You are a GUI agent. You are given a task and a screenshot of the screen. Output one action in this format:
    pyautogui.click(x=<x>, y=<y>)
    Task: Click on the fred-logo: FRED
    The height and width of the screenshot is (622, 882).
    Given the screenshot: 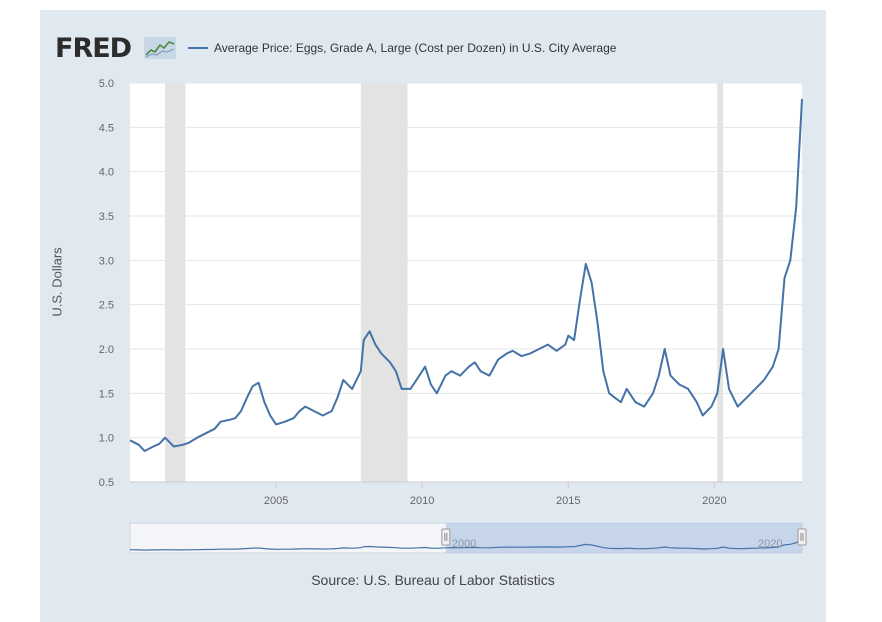 What is the action you would take?
    pyautogui.click(x=93, y=48)
    